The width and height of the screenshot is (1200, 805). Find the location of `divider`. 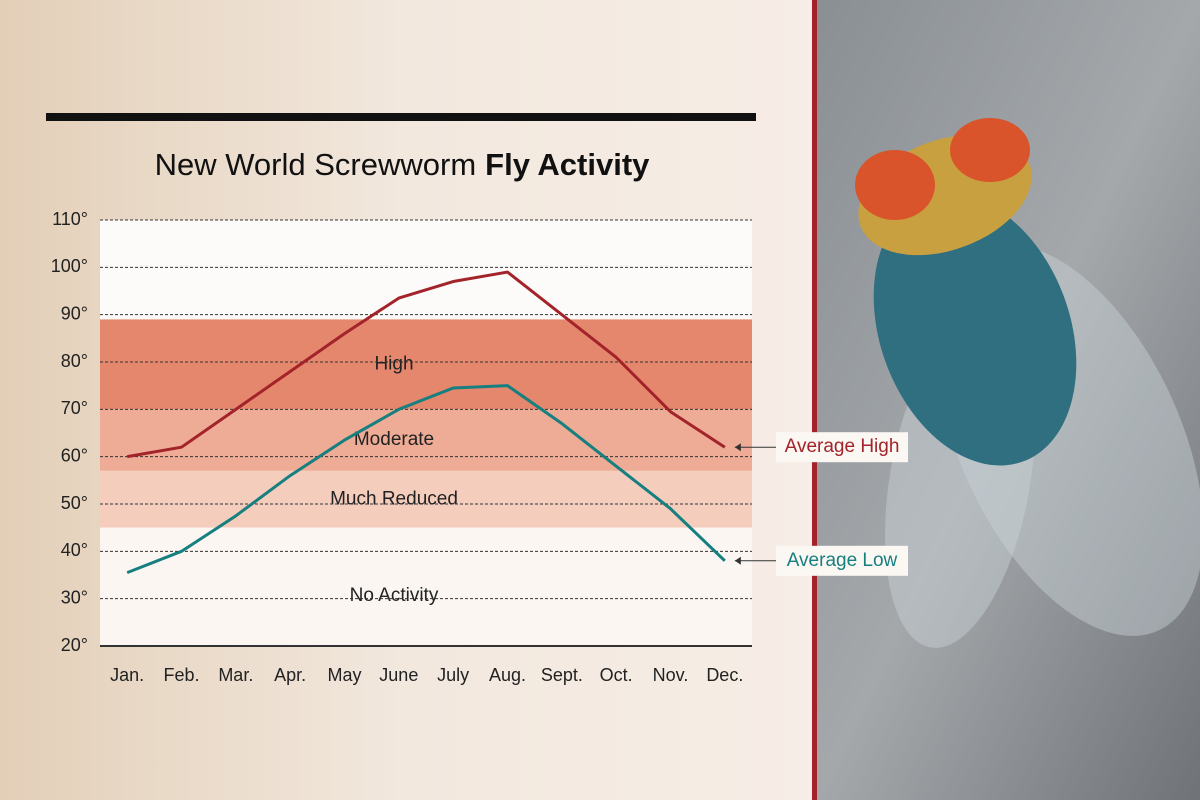

divider is located at coordinates (814, 400).